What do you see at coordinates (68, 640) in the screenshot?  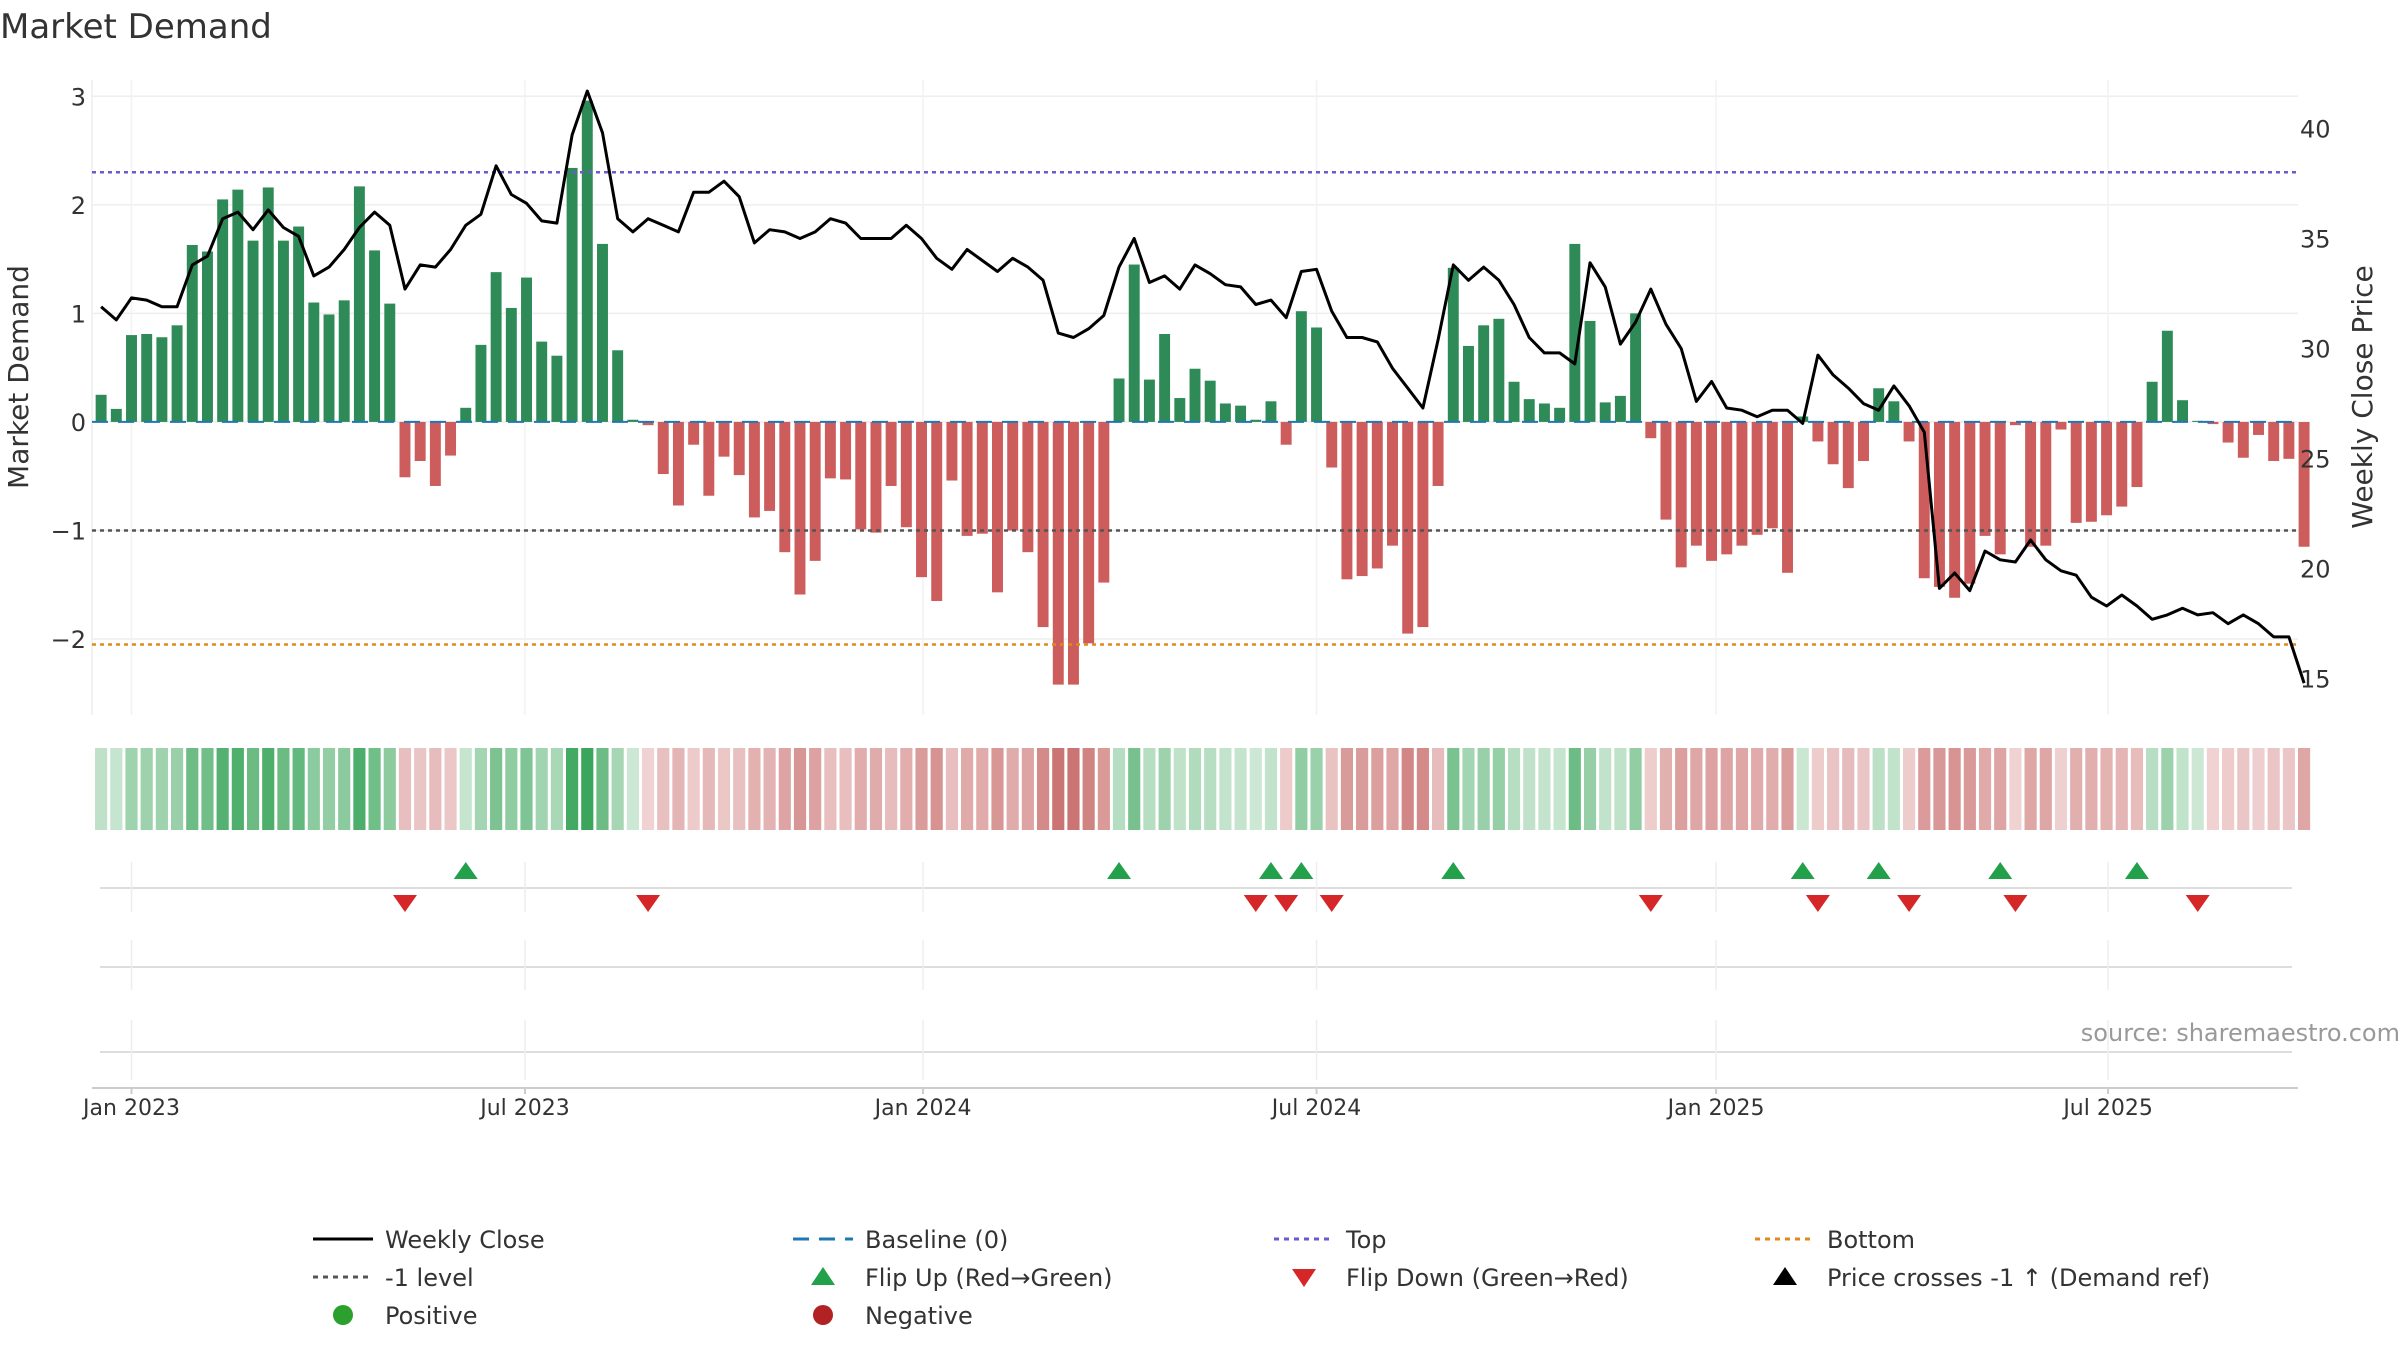 I see `left-tick-label: −2` at bounding box center [68, 640].